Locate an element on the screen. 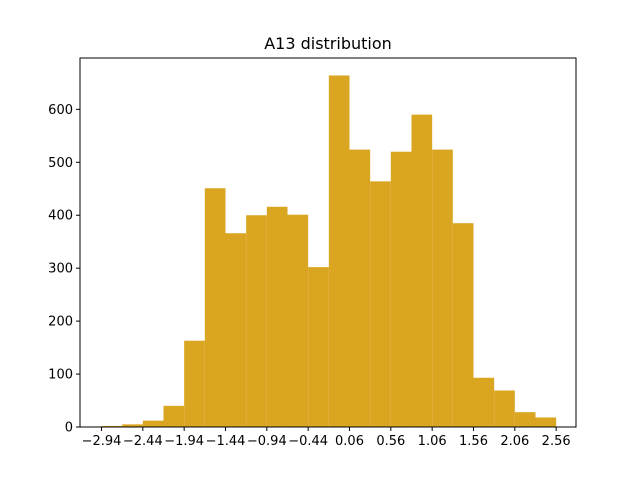  x-tick-label: 0.56 is located at coordinates (390, 441).